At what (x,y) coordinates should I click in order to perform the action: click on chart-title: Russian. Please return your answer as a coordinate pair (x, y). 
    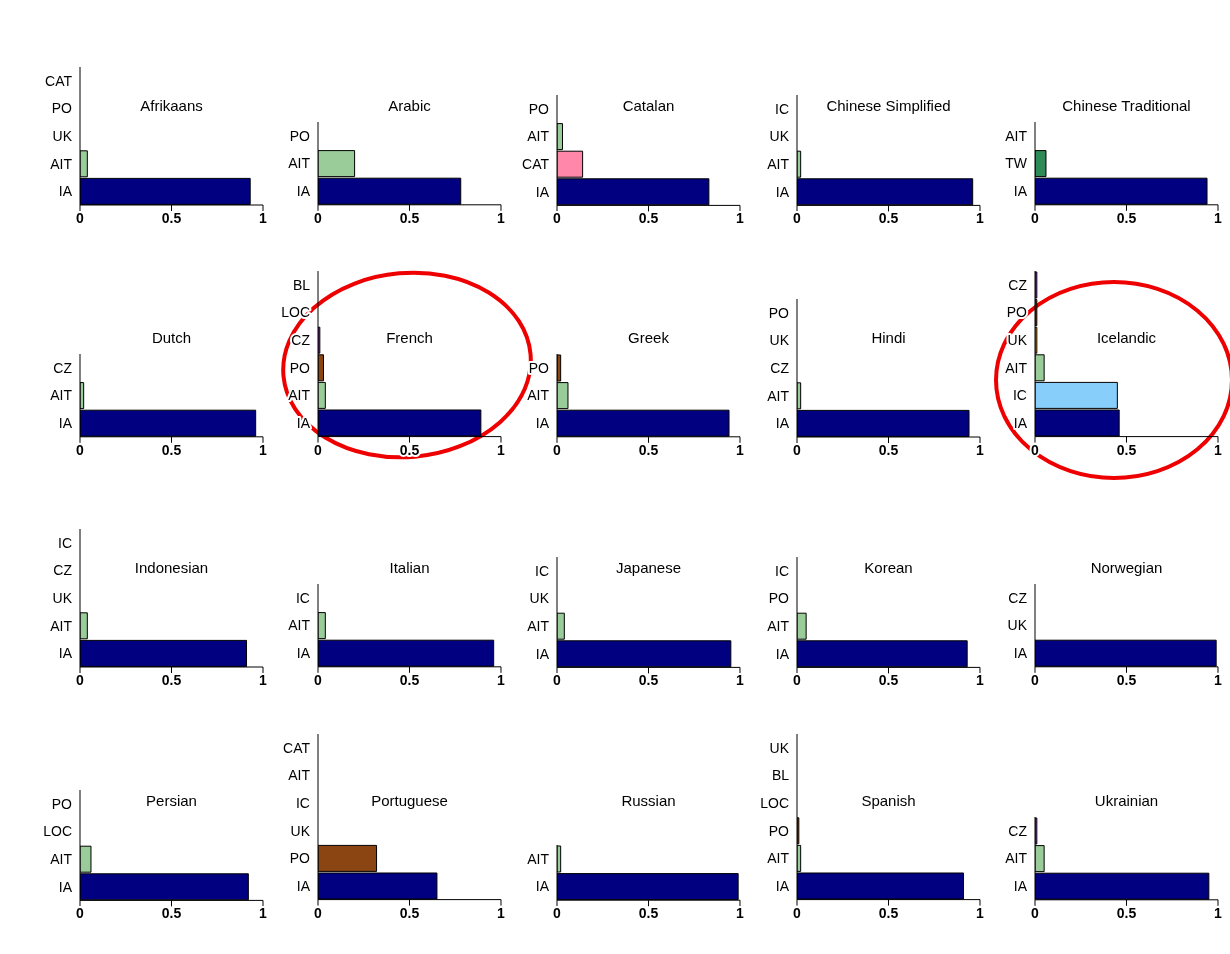
    Looking at the image, I should click on (648, 800).